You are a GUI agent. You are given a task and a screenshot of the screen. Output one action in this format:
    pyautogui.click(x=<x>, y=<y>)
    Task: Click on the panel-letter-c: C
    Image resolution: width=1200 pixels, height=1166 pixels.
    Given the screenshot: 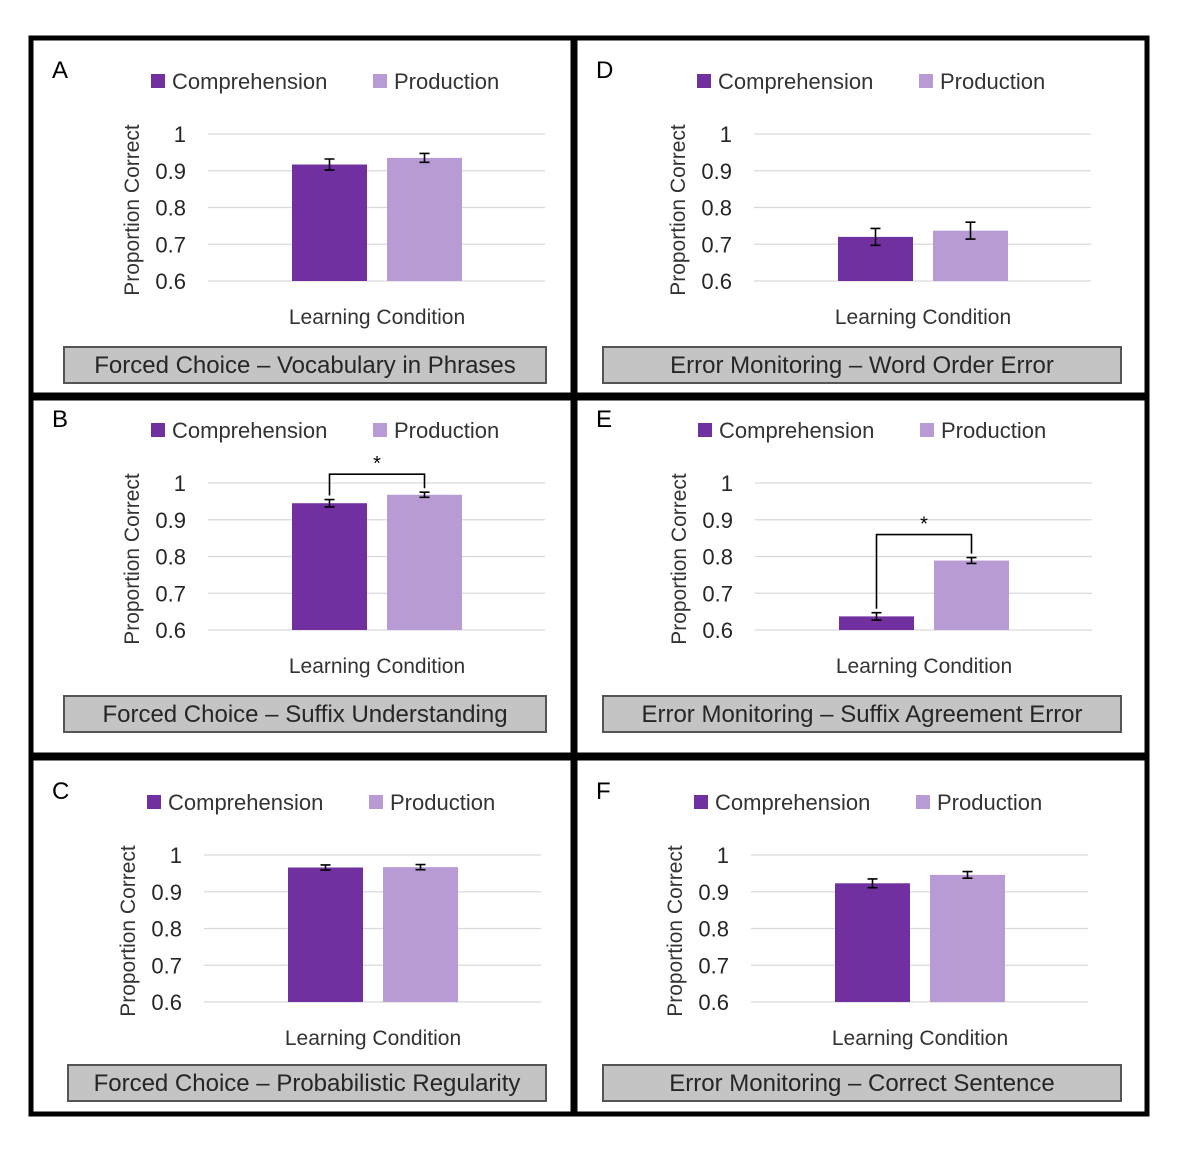 What is the action you would take?
    pyautogui.click(x=60, y=791)
    